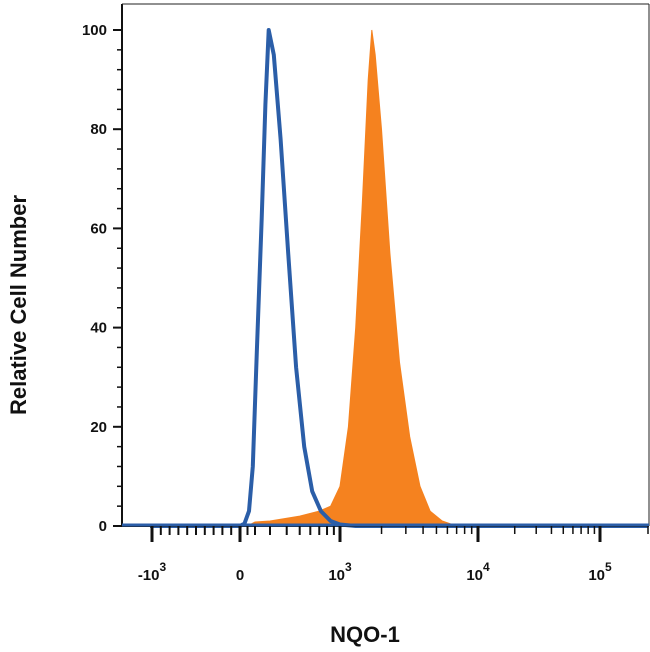 Image resolution: width=650 pixels, height=652 pixels. Describe the element at coordinates (365, 634) in the screenshot. I see `x-axis-title: NQO-1` at that location.